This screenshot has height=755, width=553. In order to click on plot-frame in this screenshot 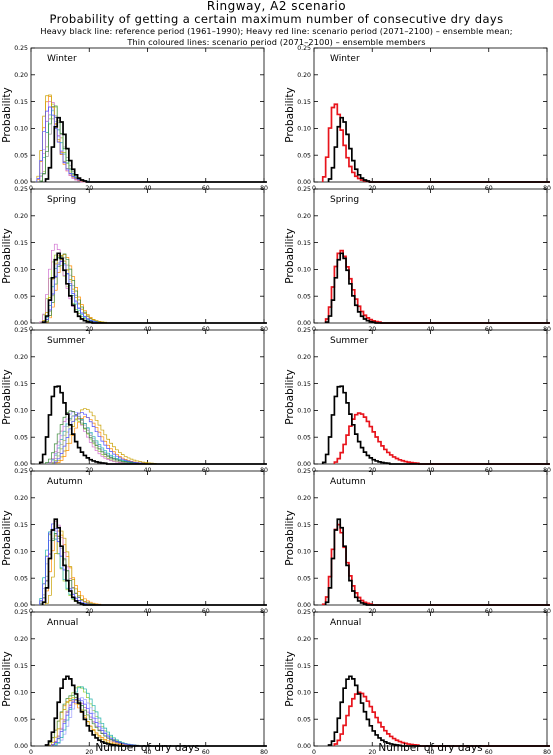, I will do `click(430, 397)`.